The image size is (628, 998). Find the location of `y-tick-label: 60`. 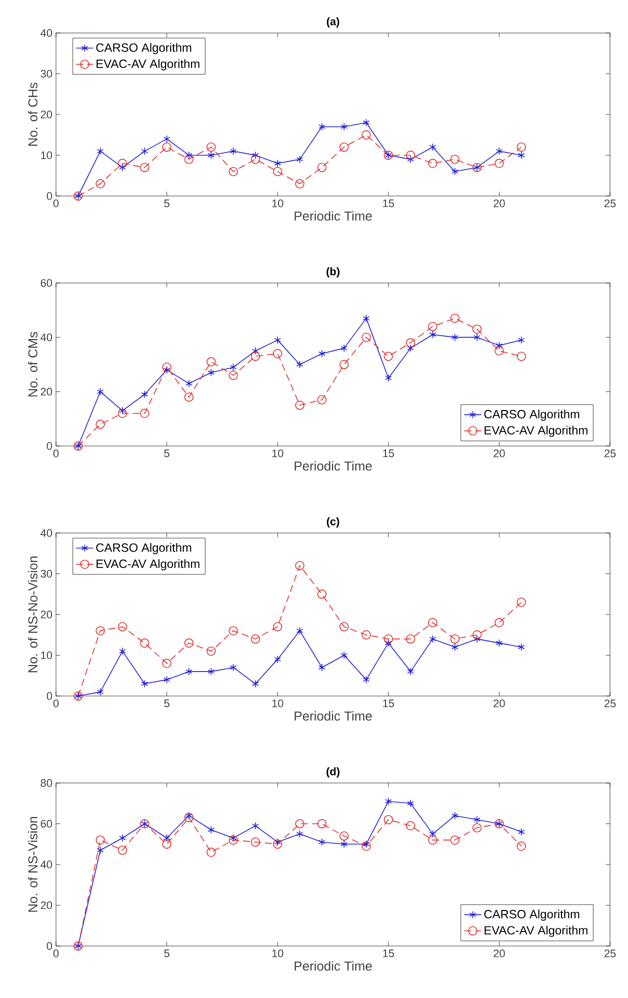

y-tick-label: 60 is located at coordinates (46, 824).